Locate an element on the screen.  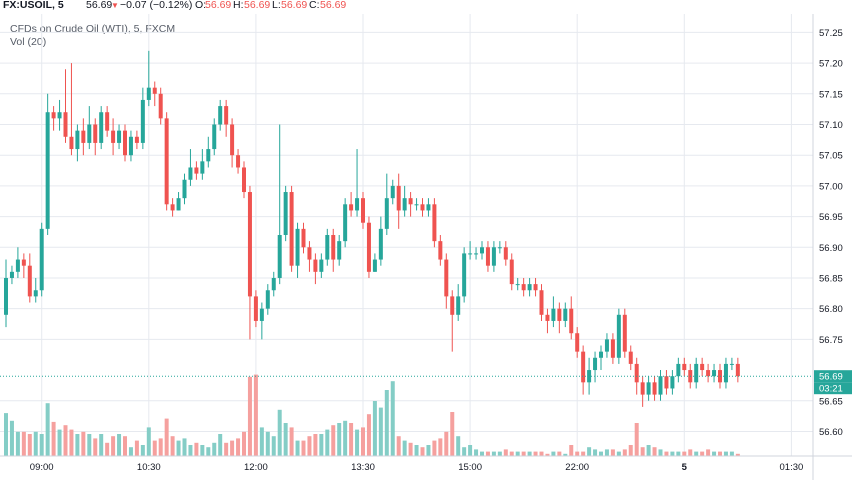
x-tick-label: 5 is located at coordinates (685, 467).